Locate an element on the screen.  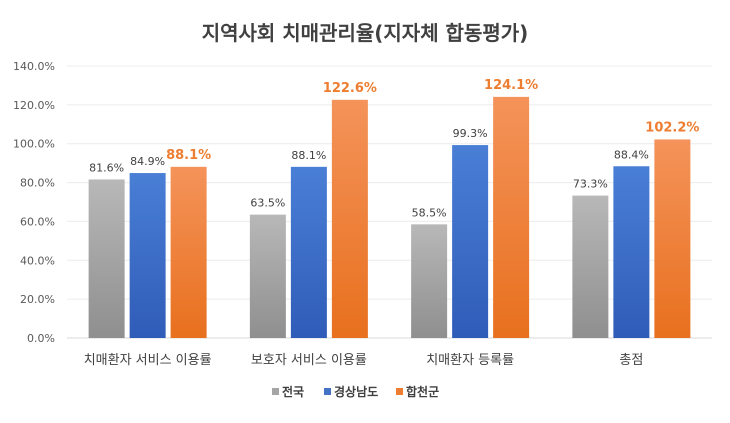
data-label: 124.1% is located at coordinates (511, 85).